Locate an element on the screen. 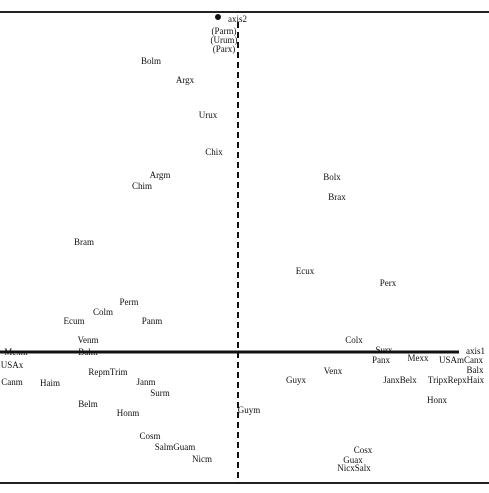 This screenshot has height=493, width=489. point-label: Cosx is located at coordinates (363, 450).